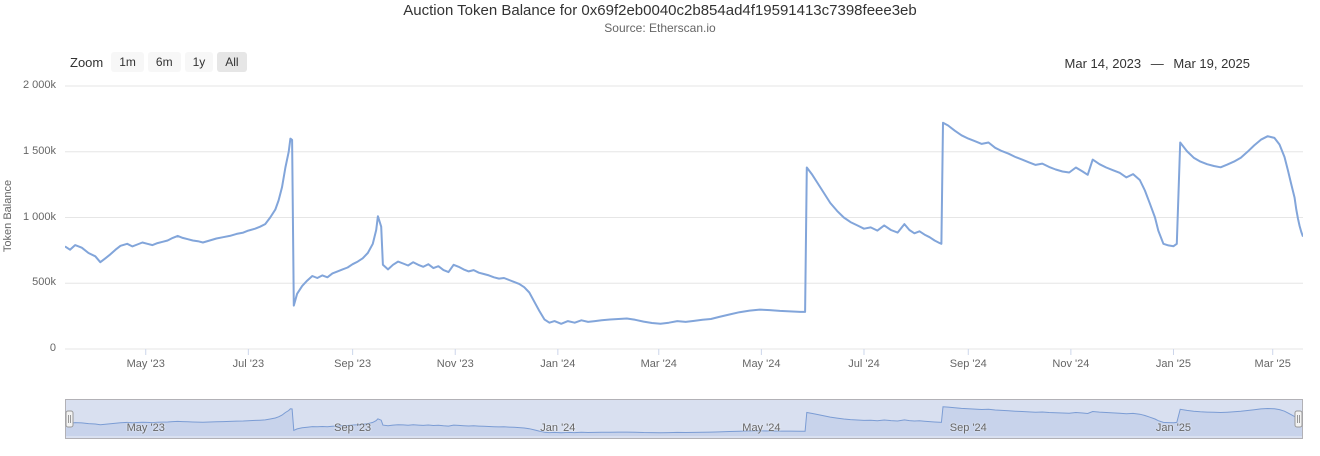 The image size is (1320, 456). I want to click on x-axis-label: Mar '25, so click(1272, 364).